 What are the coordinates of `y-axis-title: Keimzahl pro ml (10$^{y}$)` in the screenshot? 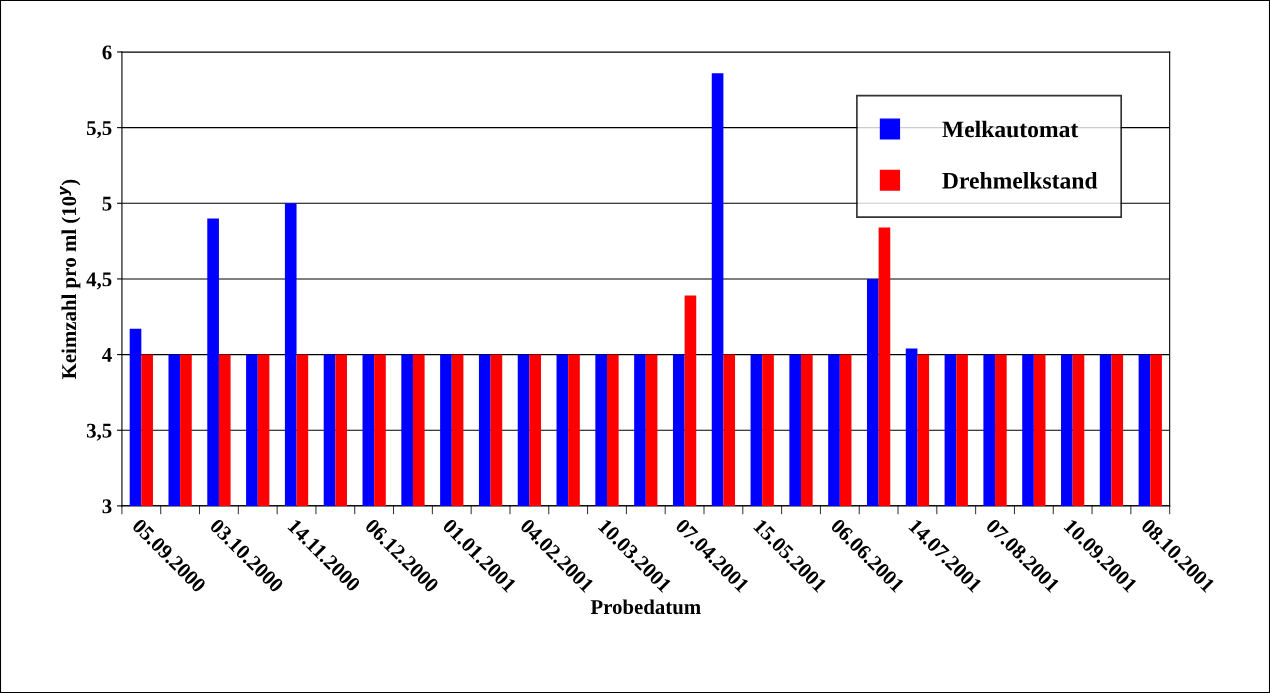 It's located at (70, 279).